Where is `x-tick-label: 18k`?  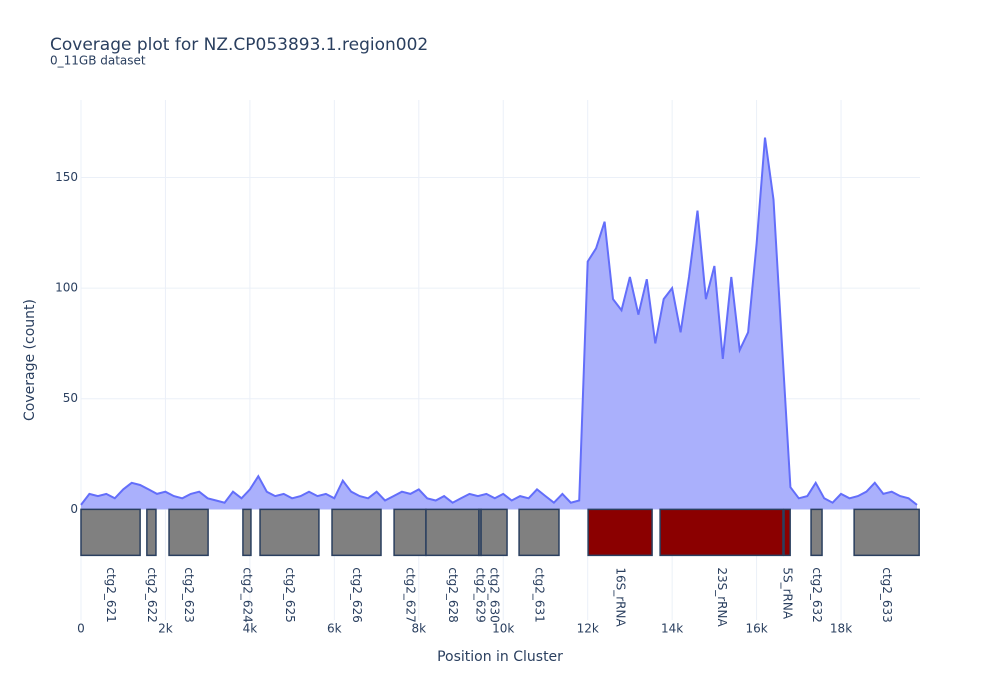
x-tick-label: 18k is located at coordinates (841, 629).